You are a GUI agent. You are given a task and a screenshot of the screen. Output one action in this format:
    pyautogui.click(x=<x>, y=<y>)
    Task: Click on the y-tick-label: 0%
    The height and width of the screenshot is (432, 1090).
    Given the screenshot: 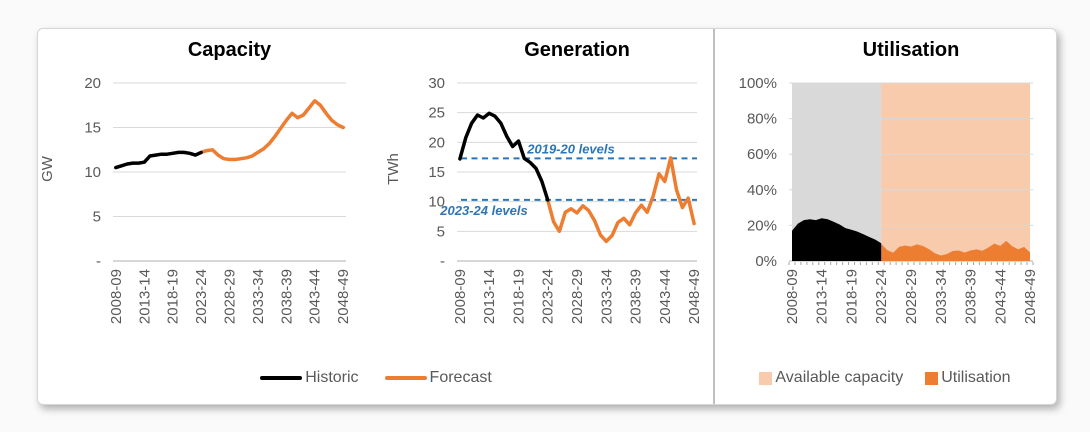 What is the action you would take?
    pyautogui.click(x=766, y=261)
    